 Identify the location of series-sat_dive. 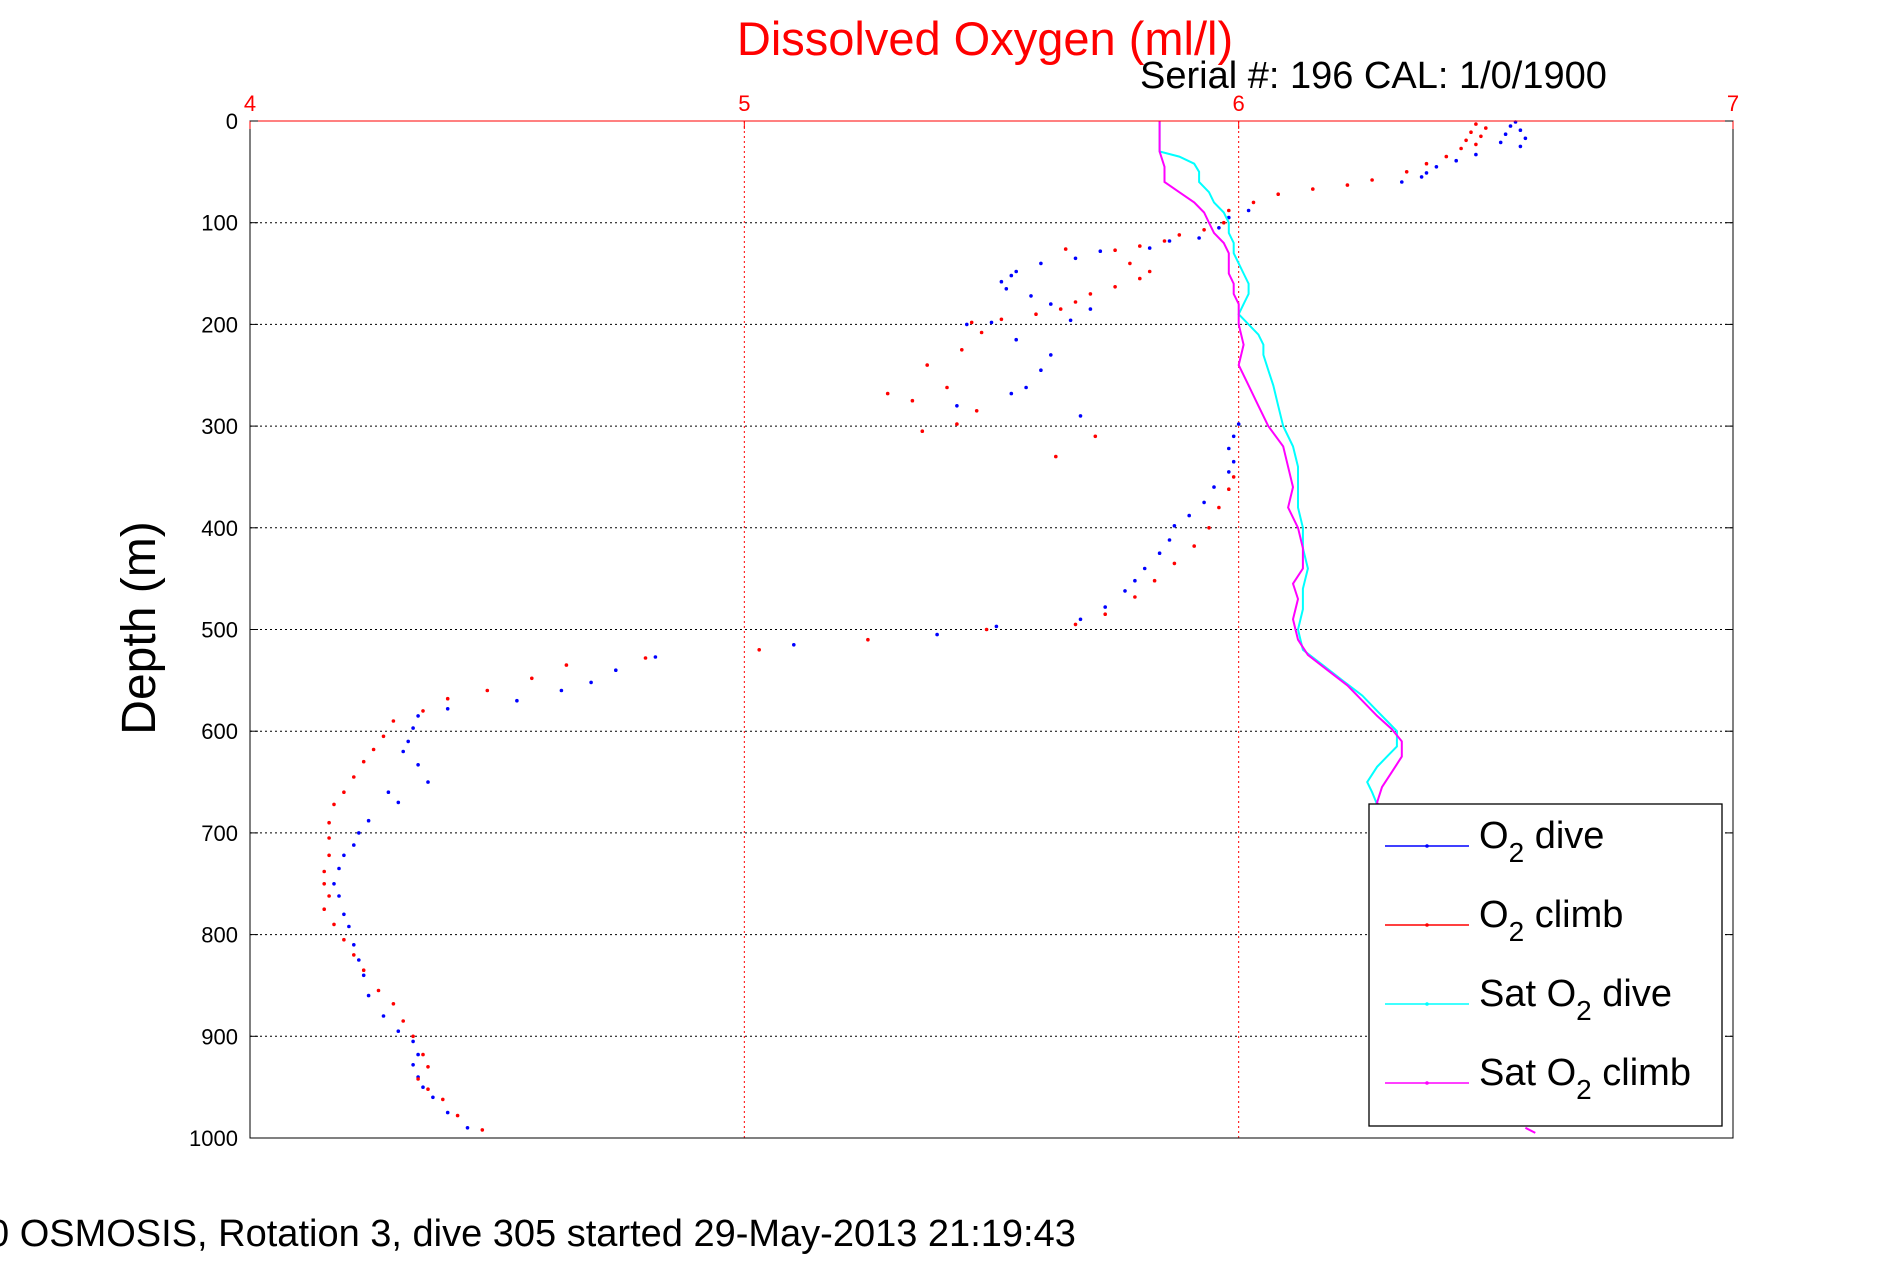
(1278, 463).